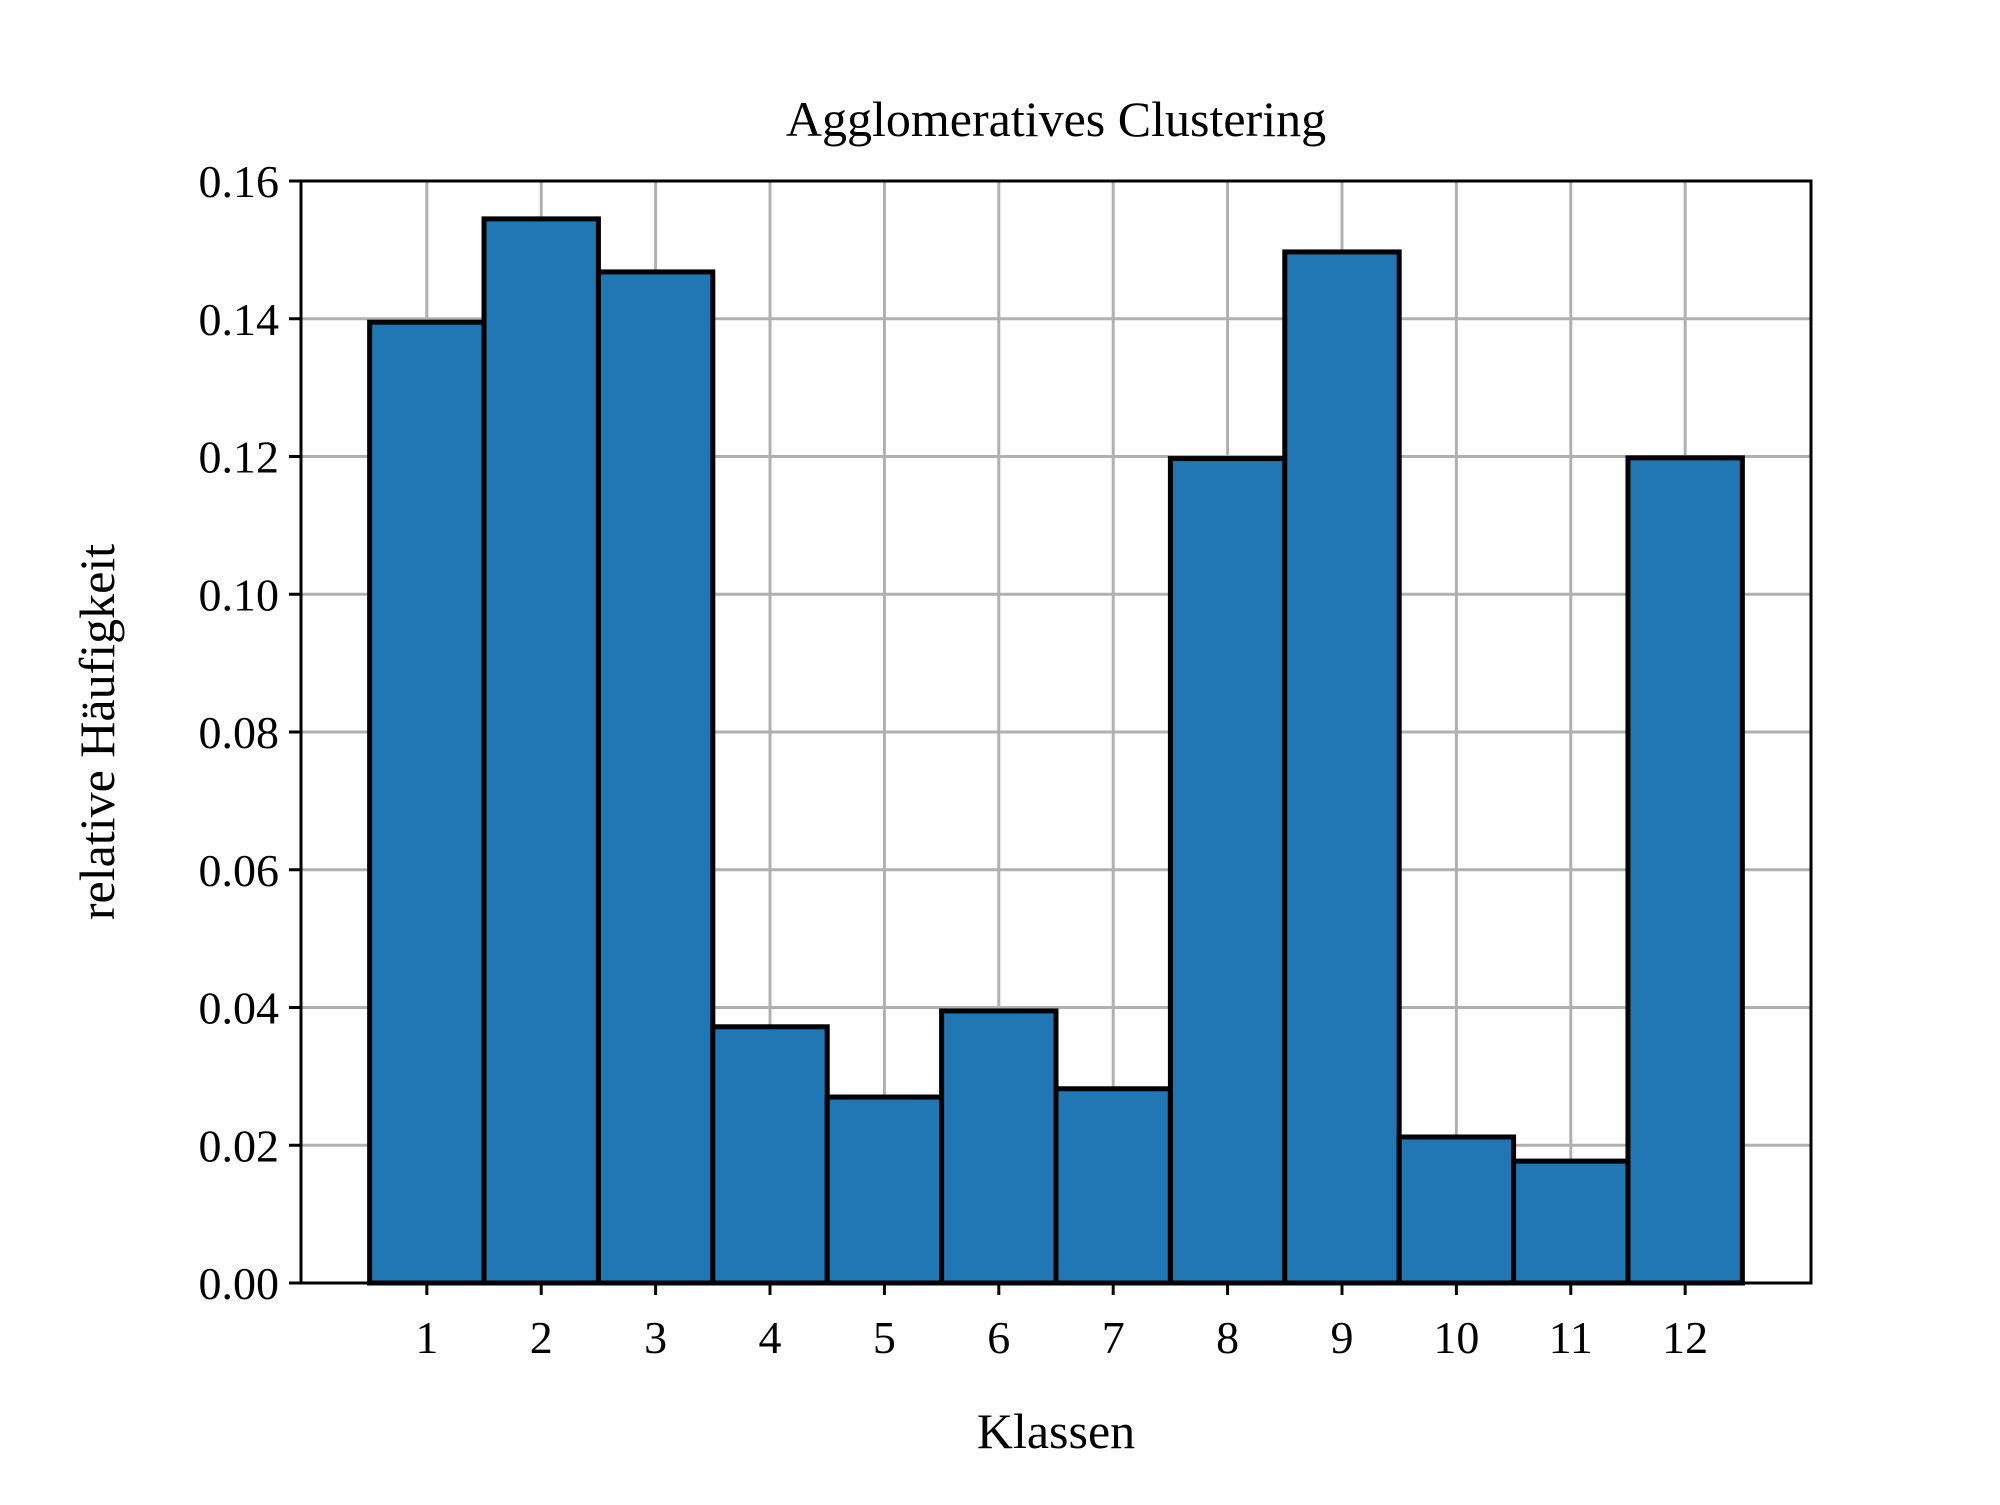 This screenshot has height=1505, width=2000. Describe the element at coordinates (239, 870) in the screenshot. I see `y-tick-label: 0.06` at that location.